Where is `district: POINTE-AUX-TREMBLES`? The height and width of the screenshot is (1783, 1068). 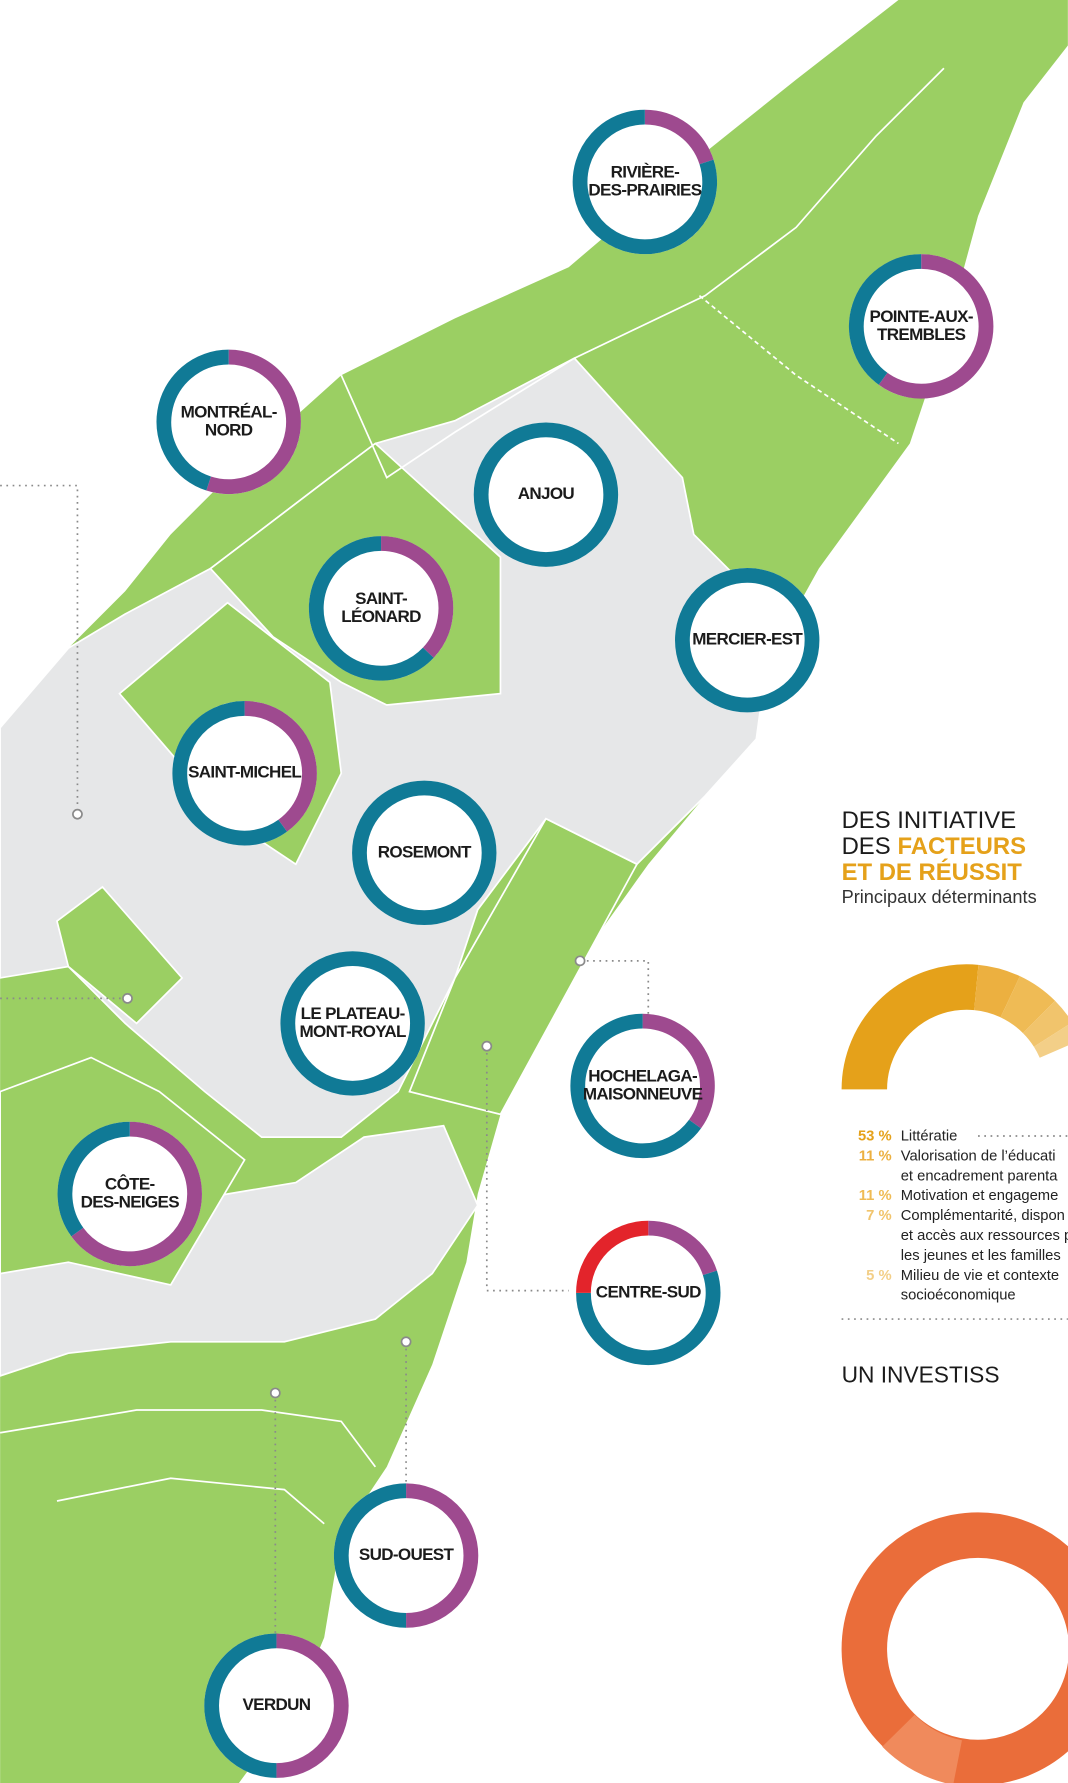
district: POINTE-AUX-TREMBLES is located at coordinates (921, 326).